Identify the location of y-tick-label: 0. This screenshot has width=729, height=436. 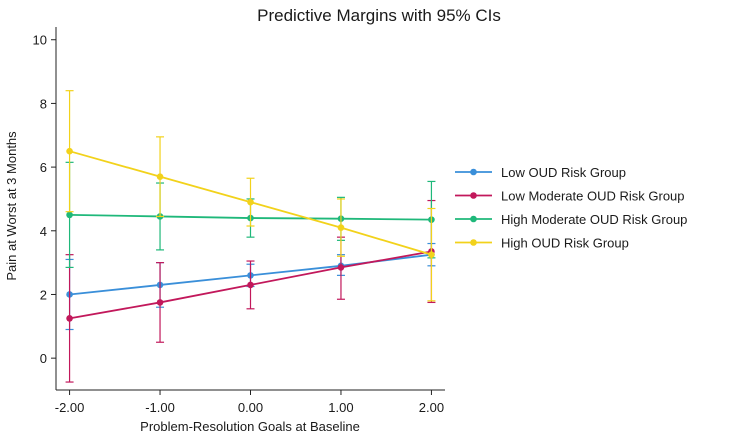
(43, 358).